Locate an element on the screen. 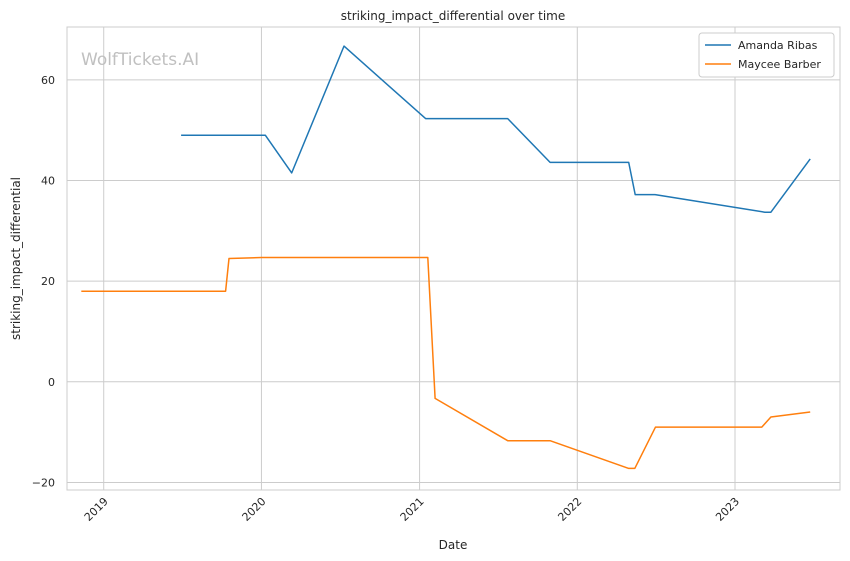  x-tick-label: 2021 is located at coordinates (412, 509).